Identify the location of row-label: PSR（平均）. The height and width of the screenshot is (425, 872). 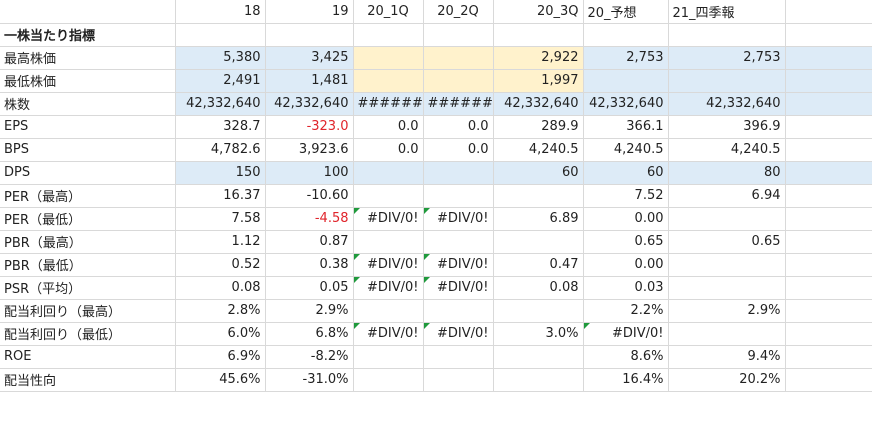
(88, 288).